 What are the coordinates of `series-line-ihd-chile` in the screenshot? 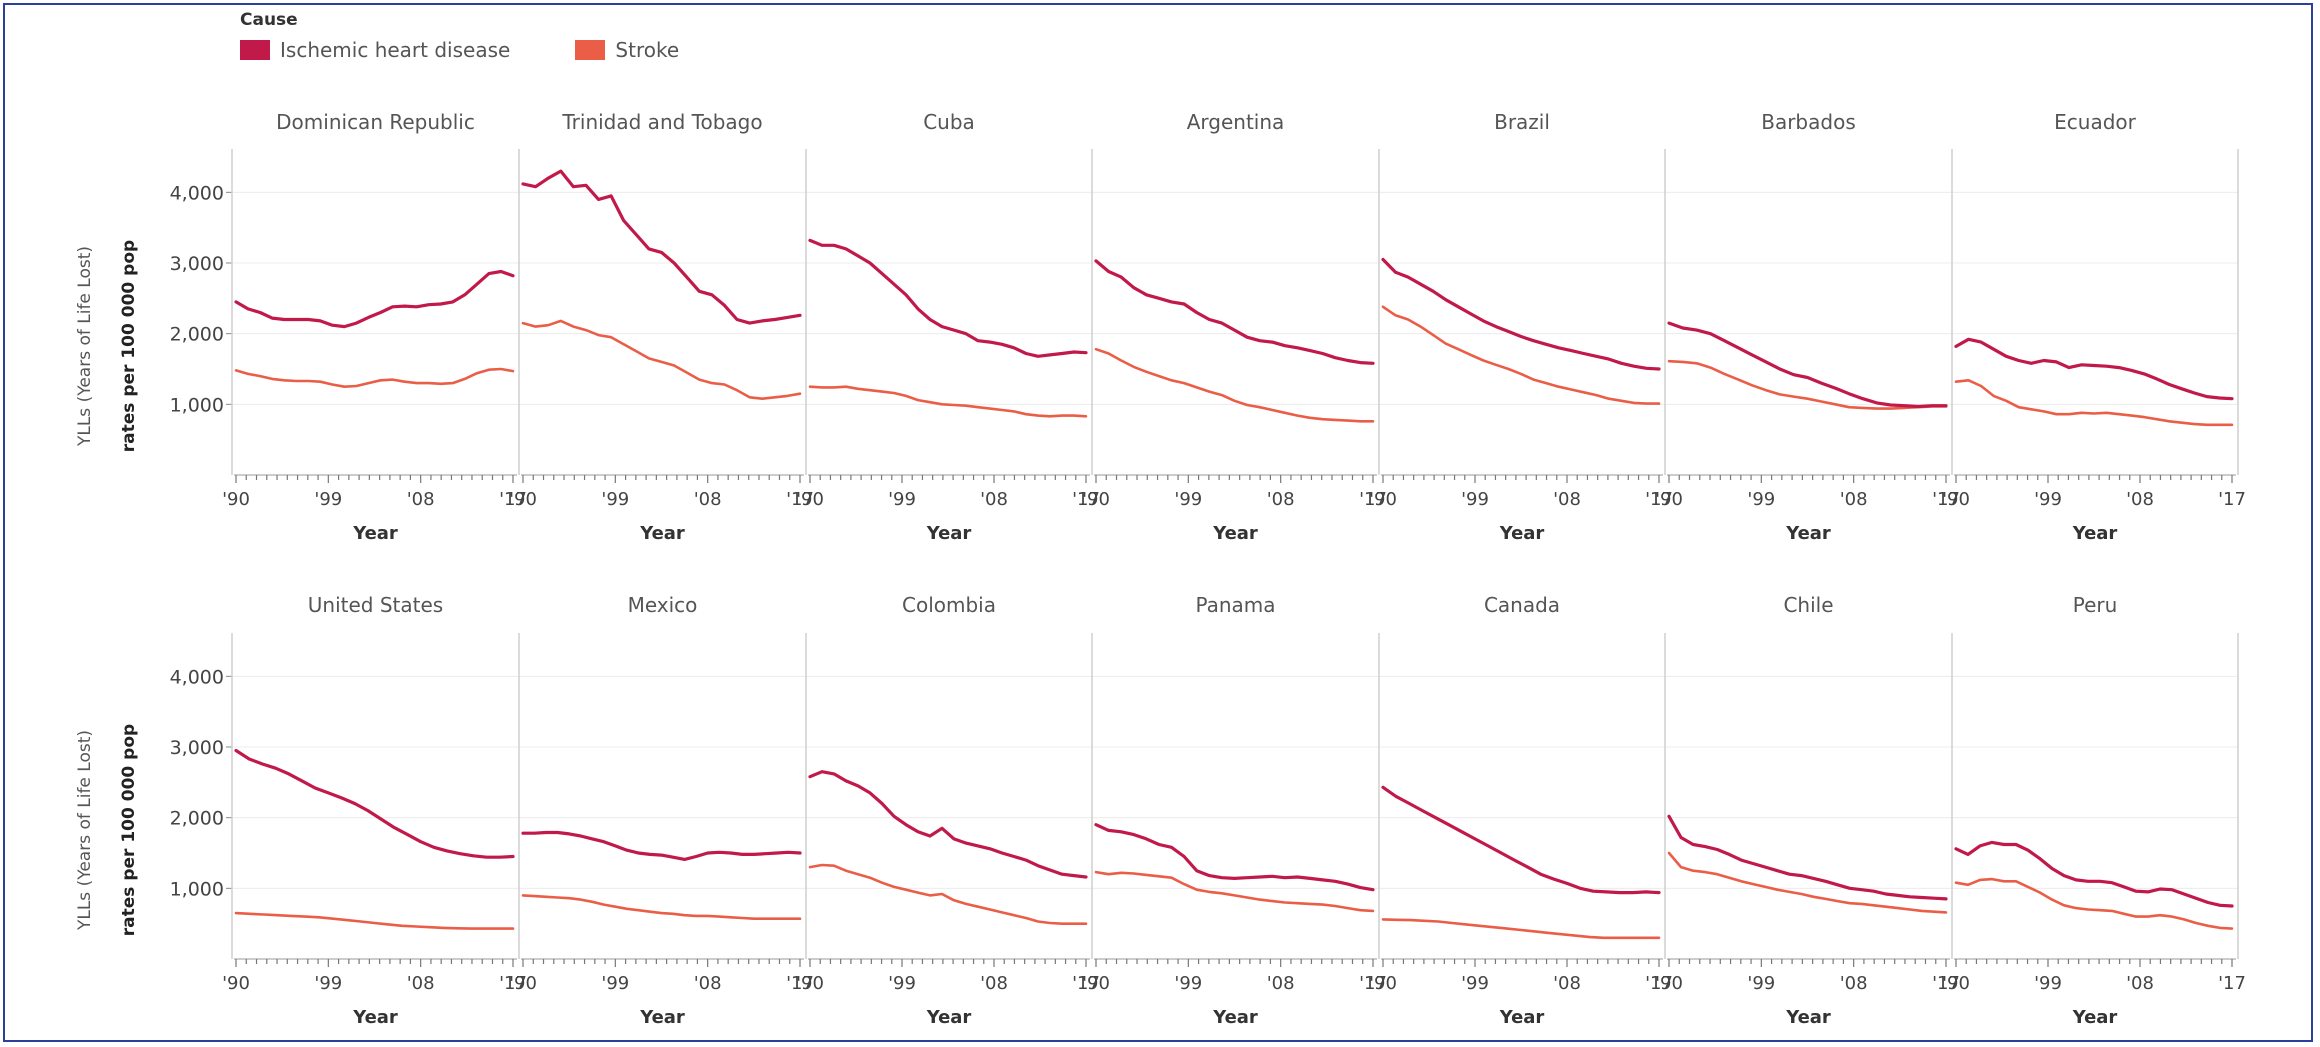 It's located at (1807, 857).